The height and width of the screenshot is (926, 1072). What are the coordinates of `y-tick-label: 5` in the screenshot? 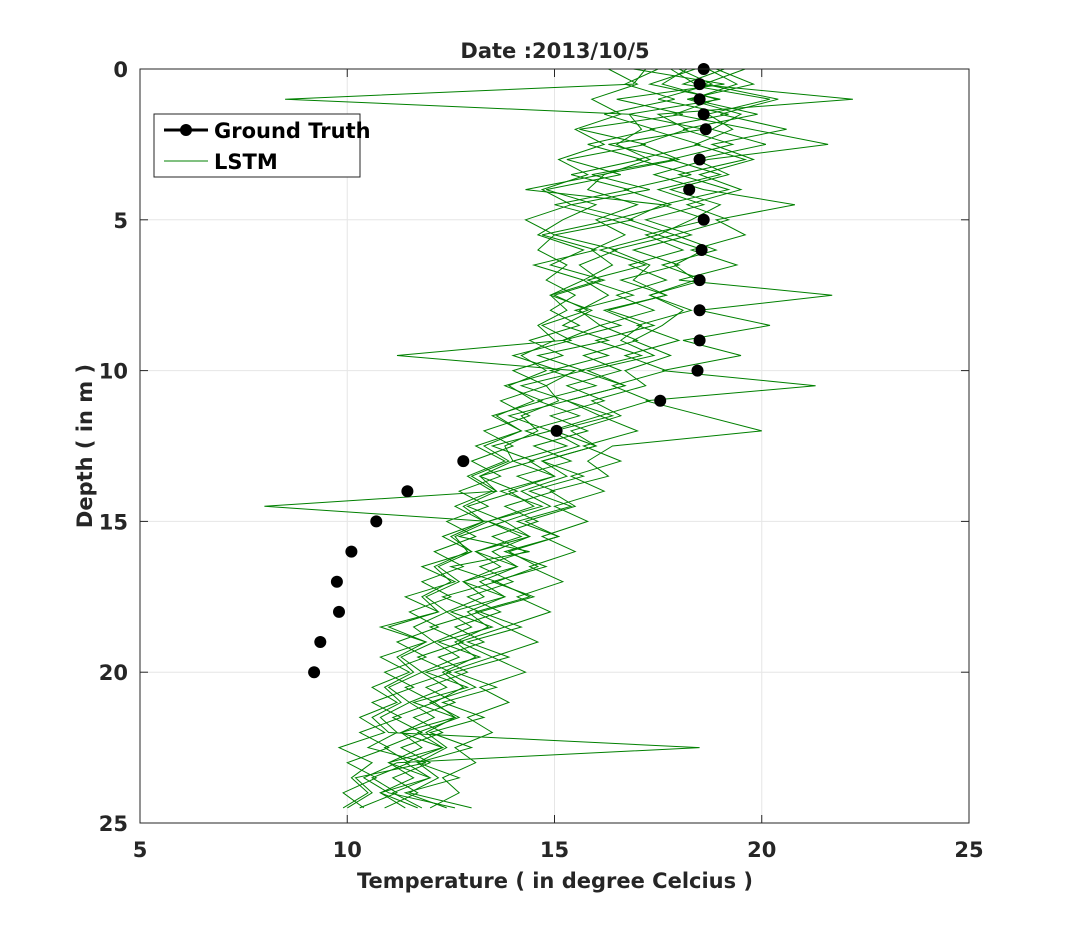 It's located at (120, 221).